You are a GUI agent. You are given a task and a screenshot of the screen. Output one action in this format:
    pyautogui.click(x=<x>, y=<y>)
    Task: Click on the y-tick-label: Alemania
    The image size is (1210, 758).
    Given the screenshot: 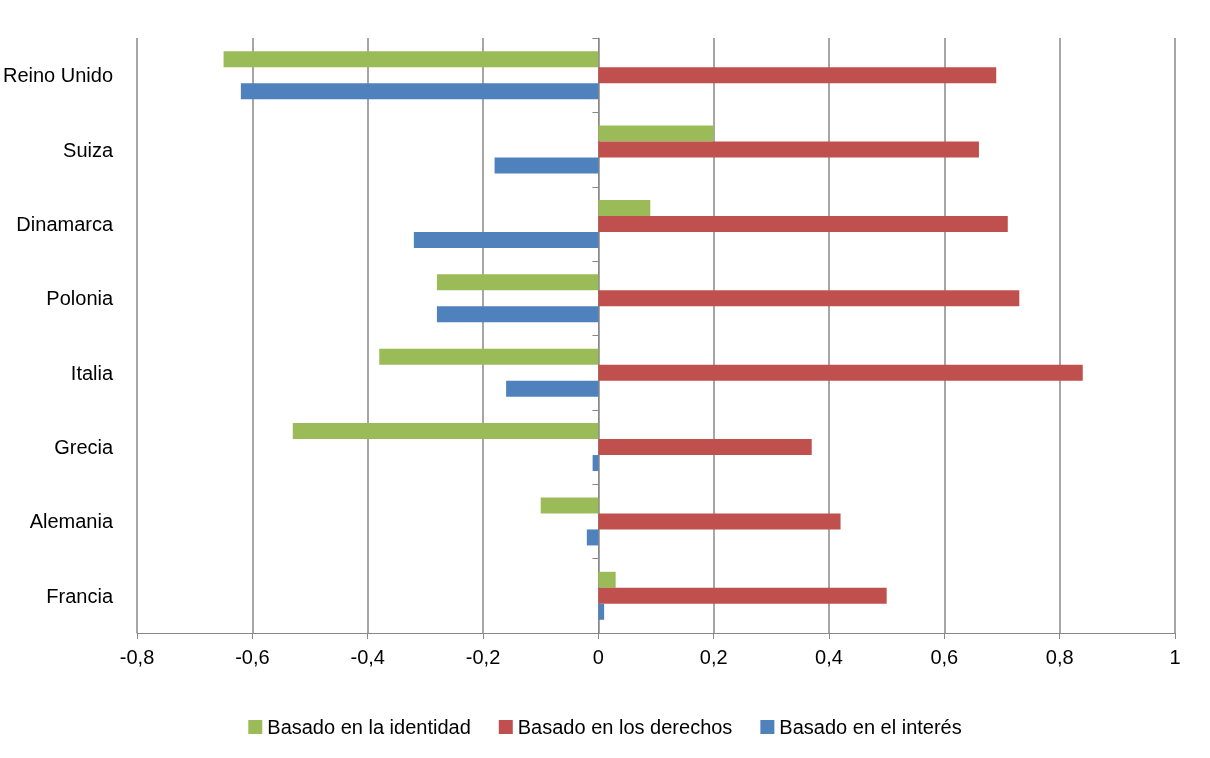 What is the action you would take?
    pyautogui.click(x=71, y=521)
    